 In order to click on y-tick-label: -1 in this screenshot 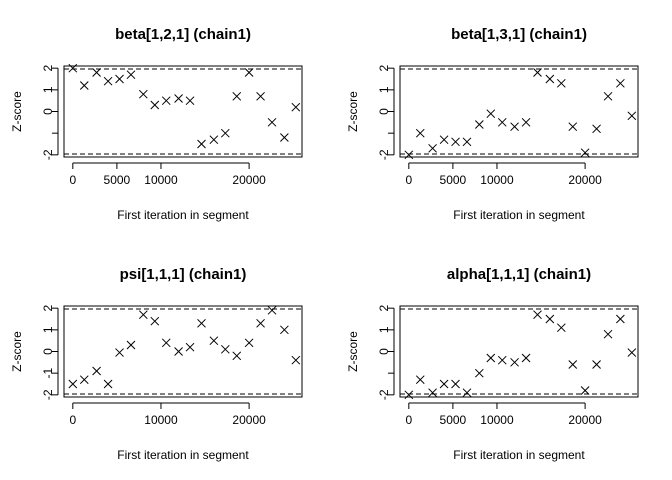, I will do `click(48, 373)`.